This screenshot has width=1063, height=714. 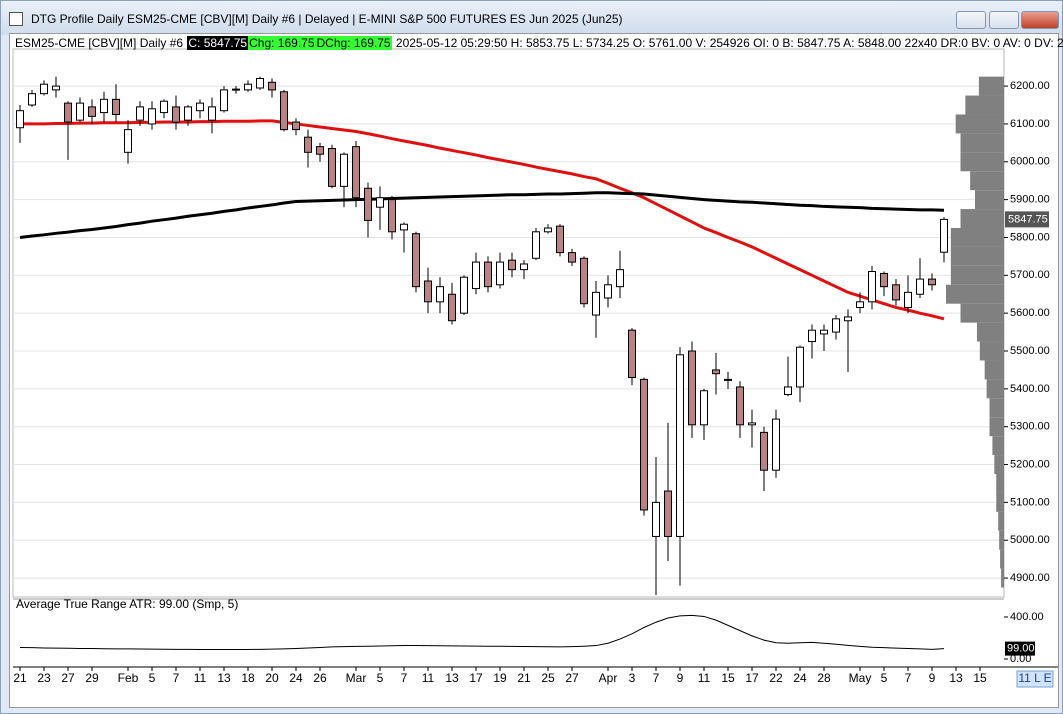 What do you see at coordinates (608, 678) in the screenshot?
I see `x-tick-label: Apr` at bounding box center [608, 678].